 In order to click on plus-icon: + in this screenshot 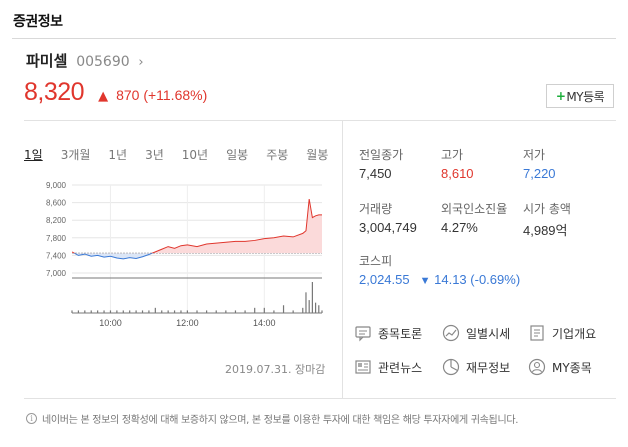, I will do `click(560, 96)`.